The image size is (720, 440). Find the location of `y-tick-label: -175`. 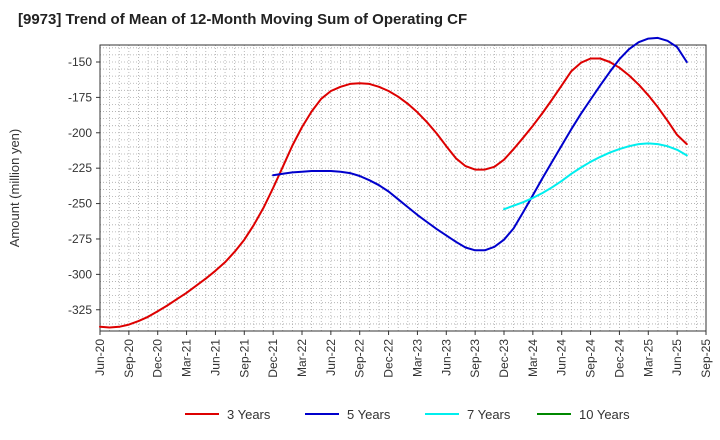

y-tick-label: -175 is located at coordinates (80, 97).